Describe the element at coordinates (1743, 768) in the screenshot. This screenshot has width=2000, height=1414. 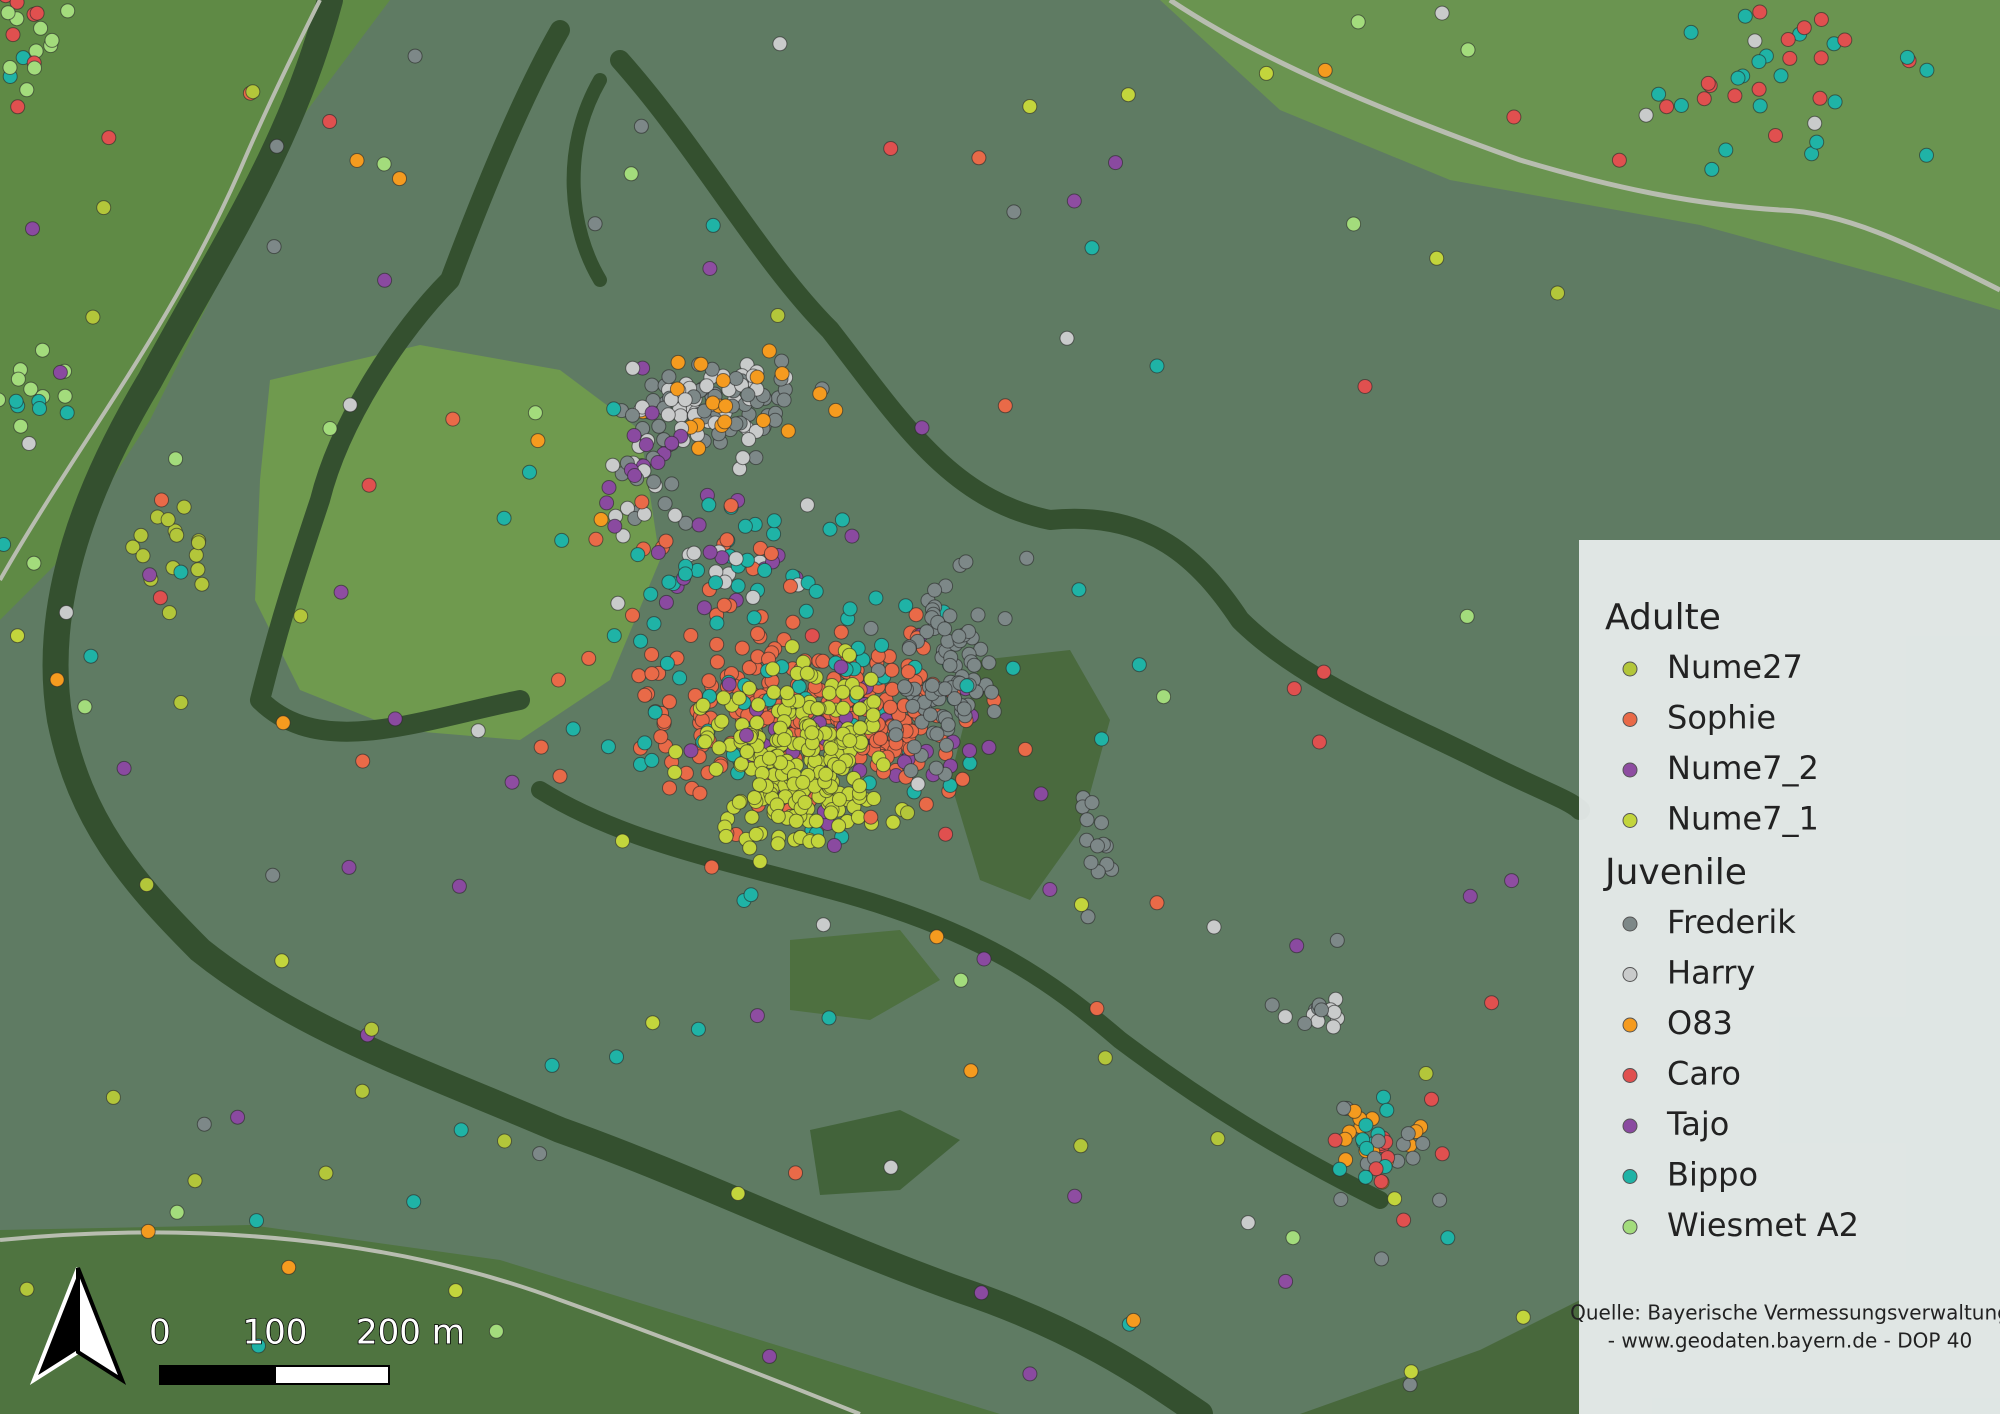
I see `legend-label: Nume7_2` at that location.